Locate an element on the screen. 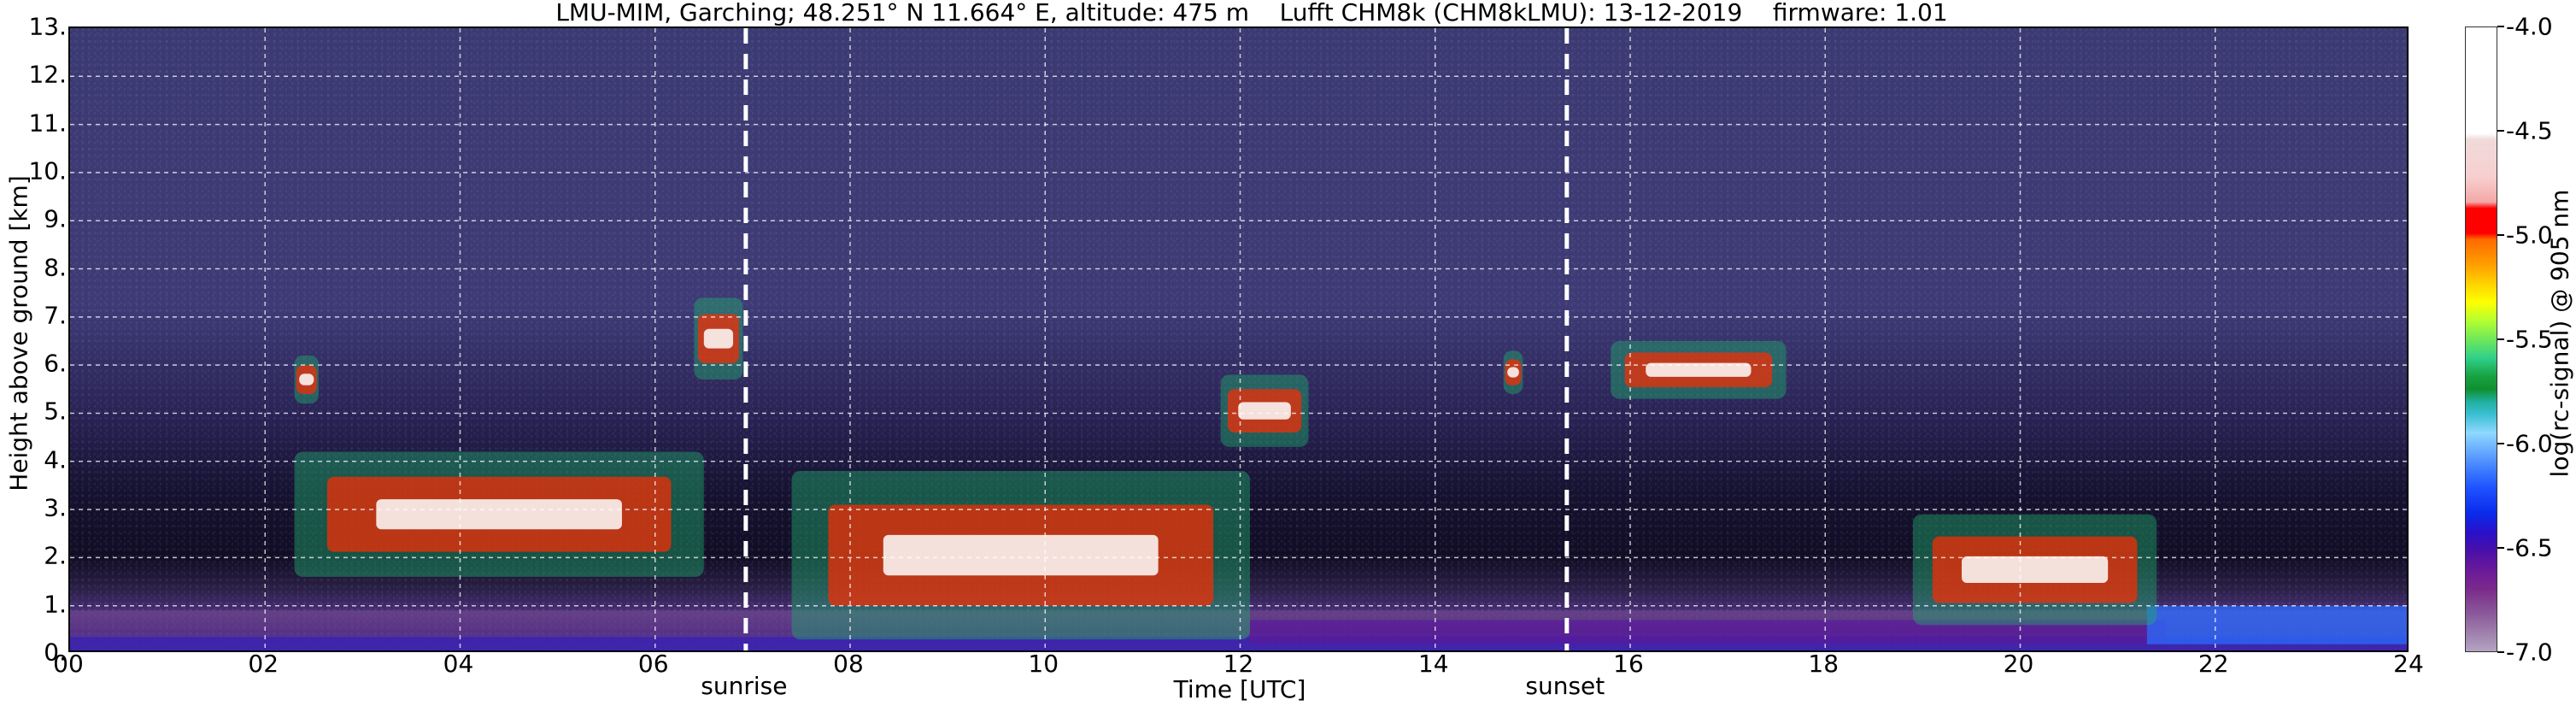  y-tick-label: 3. is located at coordinates (55, 507).